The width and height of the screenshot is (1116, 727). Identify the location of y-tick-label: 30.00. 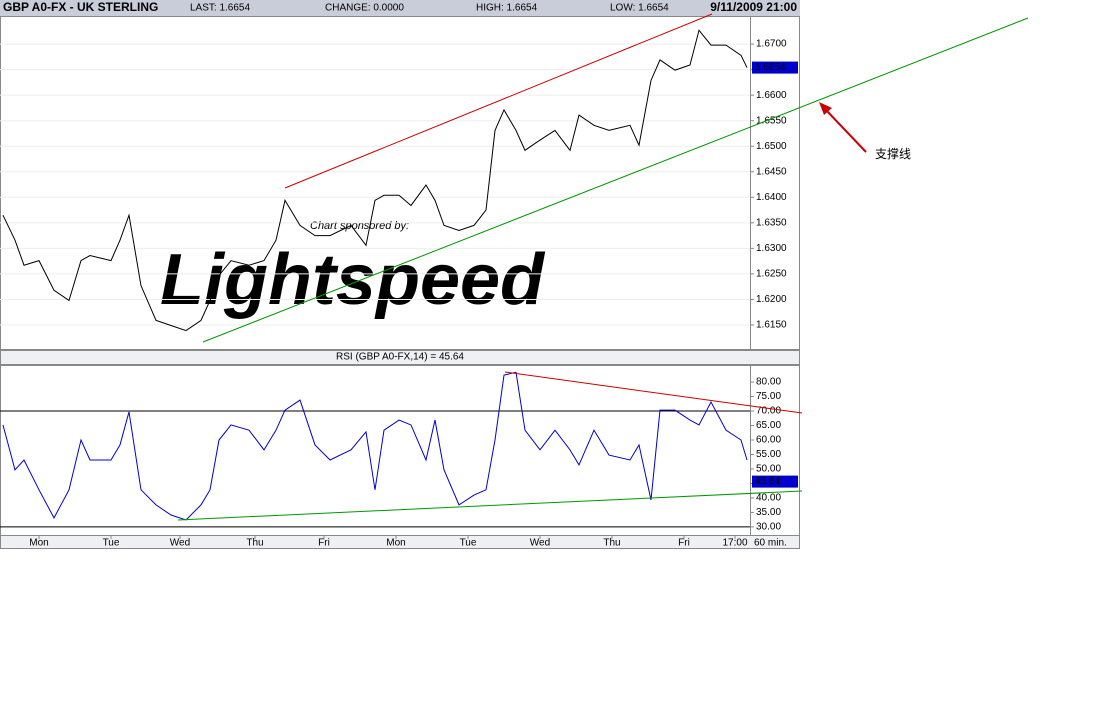
(768, 527).